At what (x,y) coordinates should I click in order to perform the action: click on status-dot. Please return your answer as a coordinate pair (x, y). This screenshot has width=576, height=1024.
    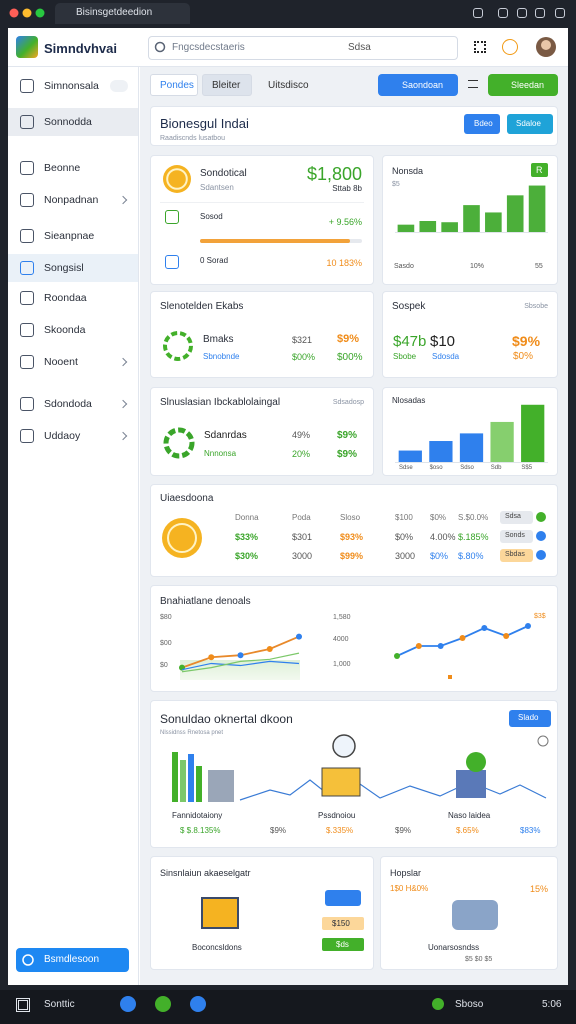
    Looking at the image, I should click on (541, 536).